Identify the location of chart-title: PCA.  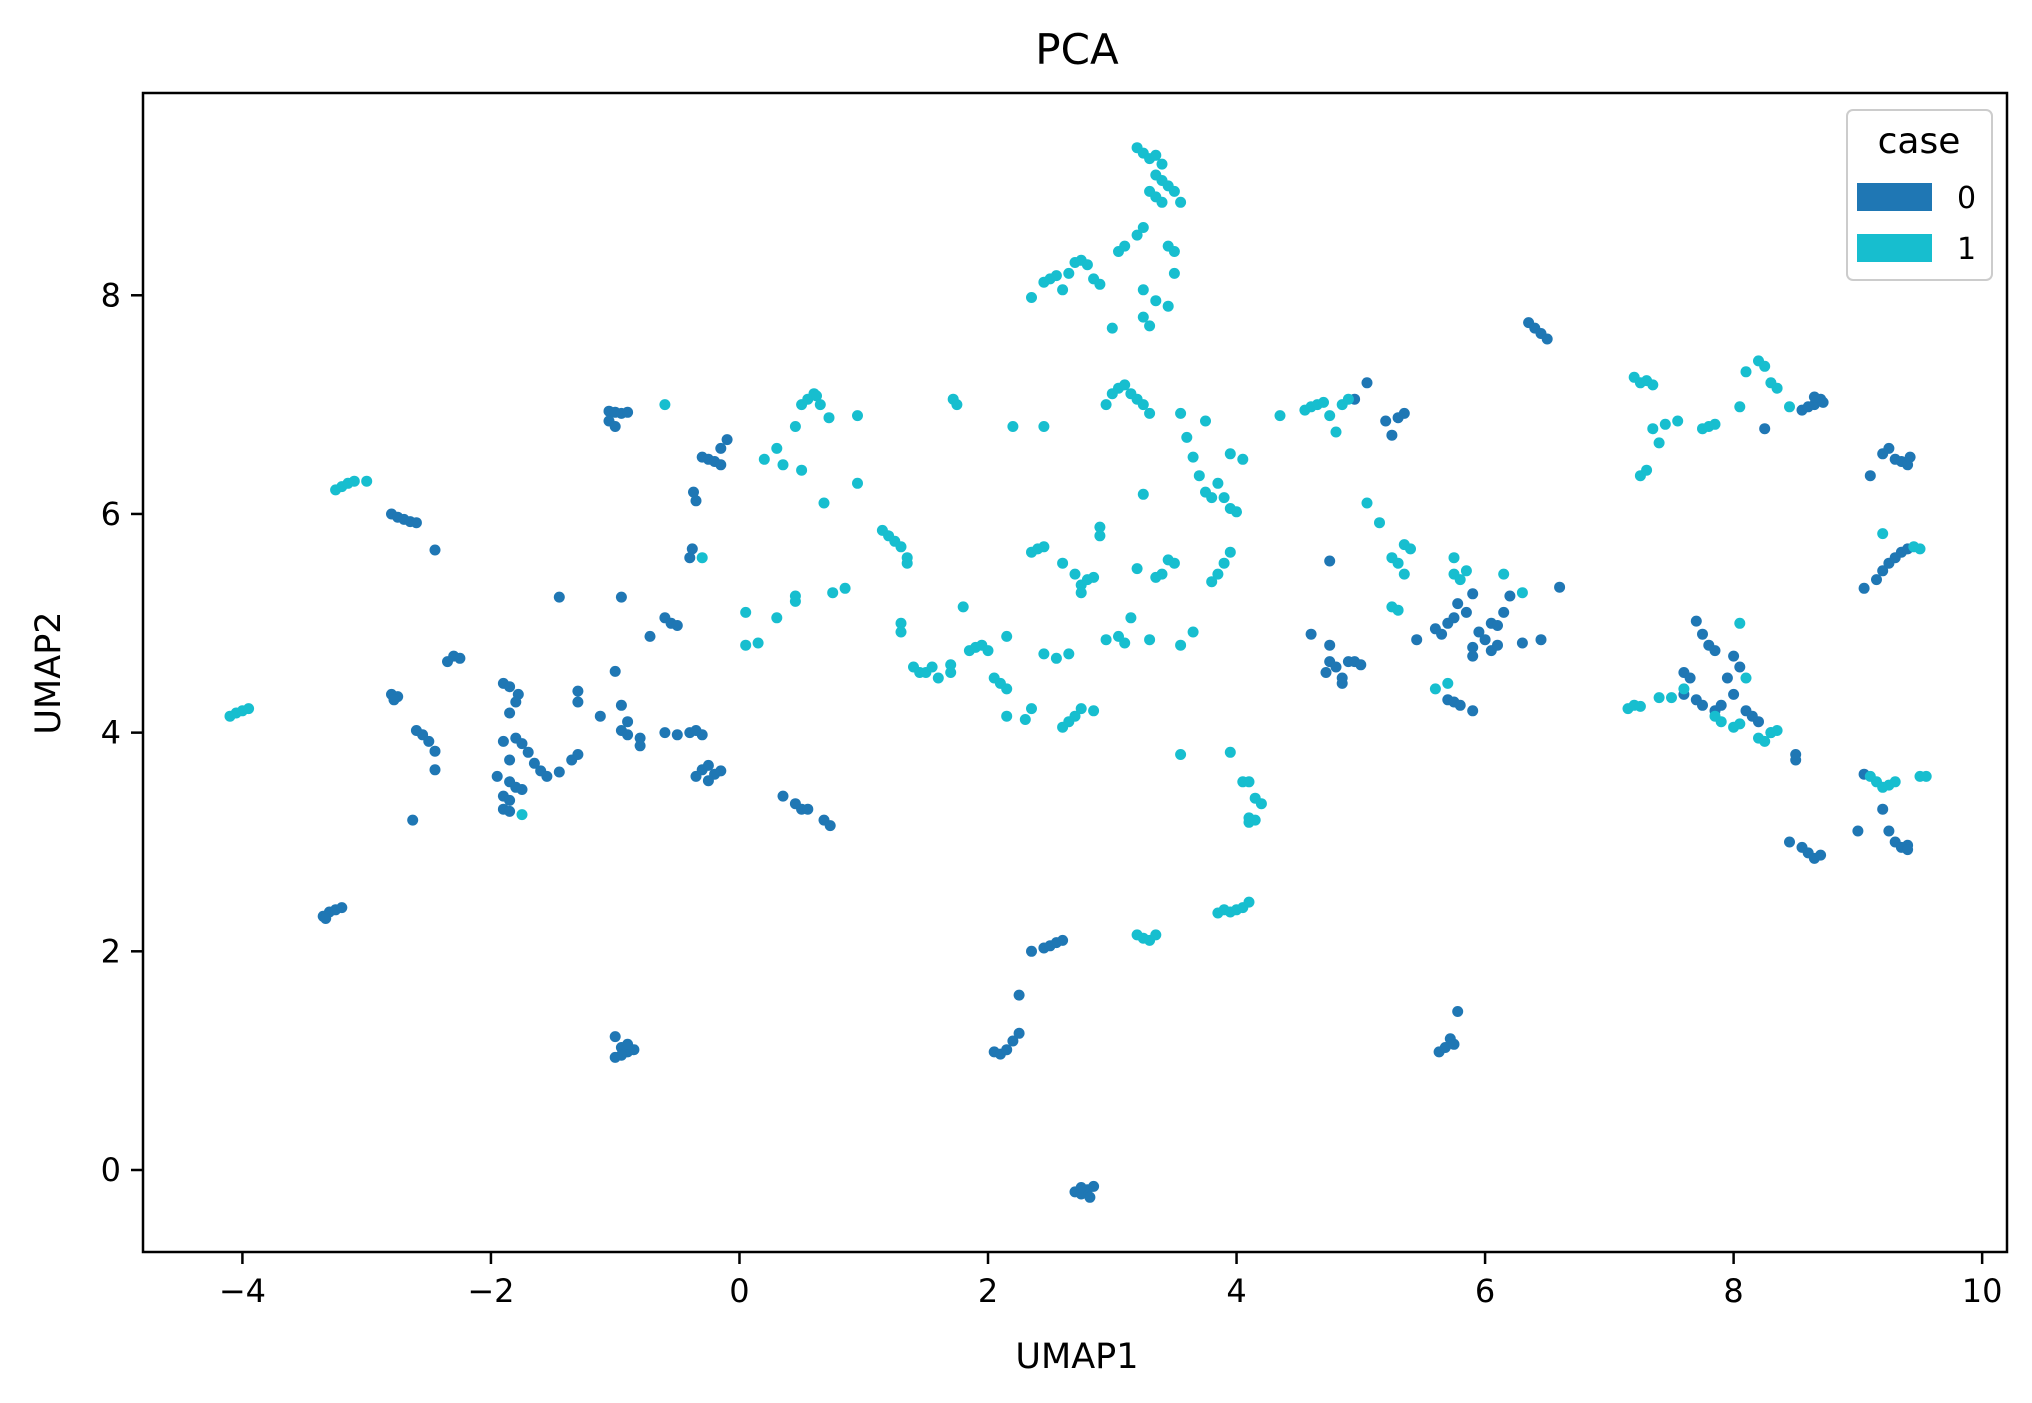
(1077, 49).